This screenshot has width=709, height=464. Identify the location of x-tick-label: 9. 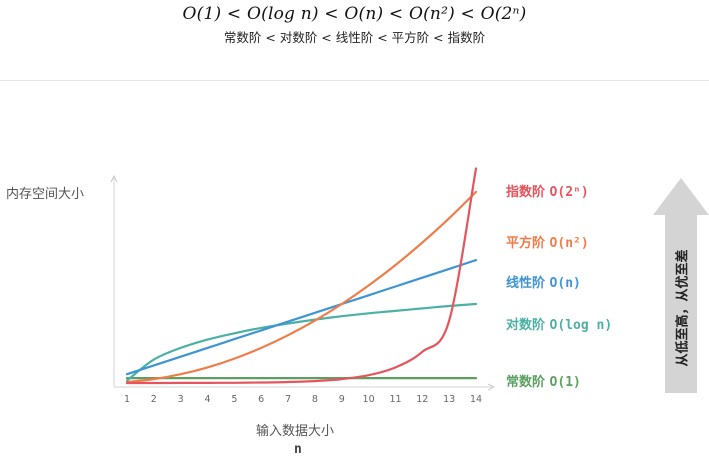
(342, 399).